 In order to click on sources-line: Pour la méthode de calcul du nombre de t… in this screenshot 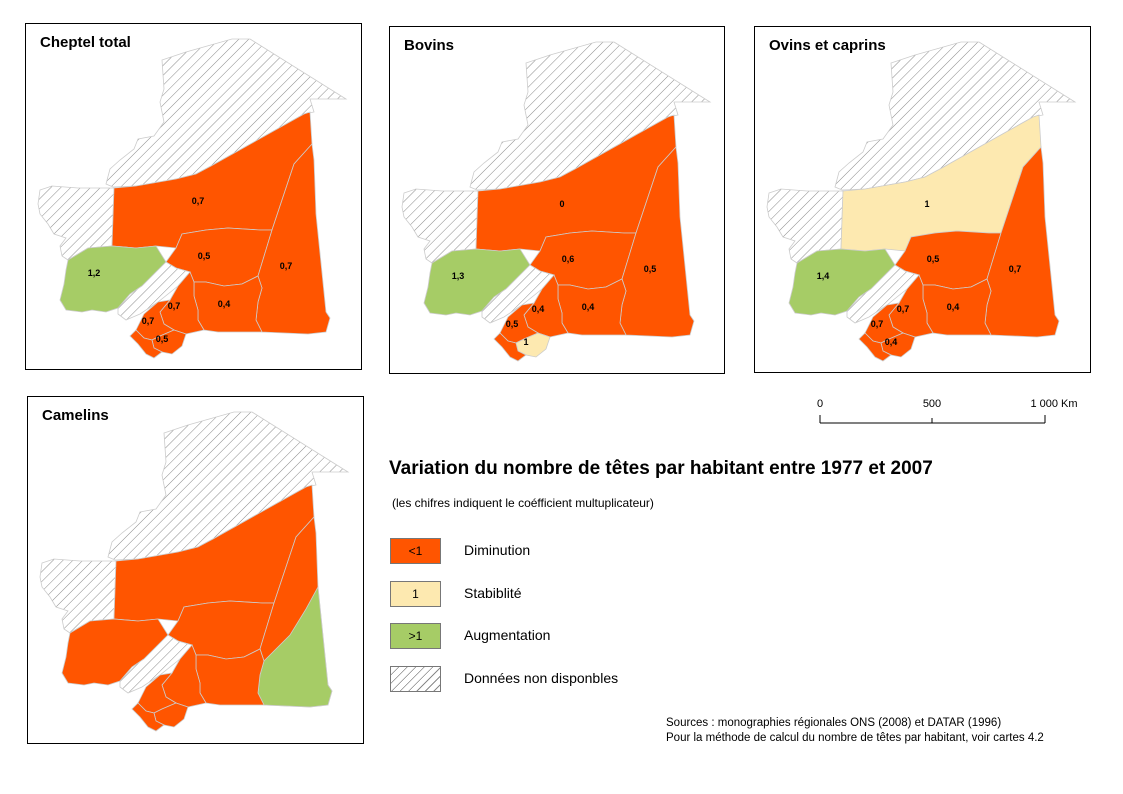, I will do `click(855, 738)`.